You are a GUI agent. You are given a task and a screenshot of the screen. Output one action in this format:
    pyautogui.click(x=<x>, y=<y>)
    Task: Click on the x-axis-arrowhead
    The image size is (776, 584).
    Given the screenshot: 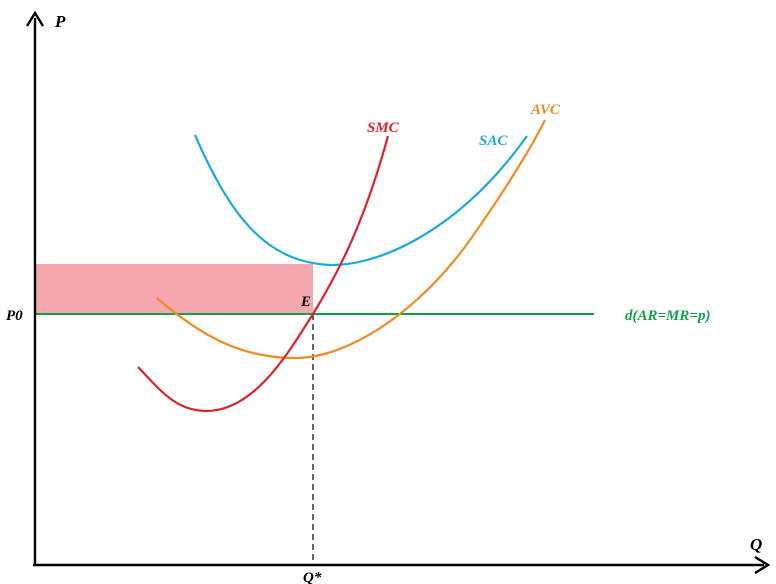 What is the action you would take?
    pyautogui.click(x=762, y=565)
    